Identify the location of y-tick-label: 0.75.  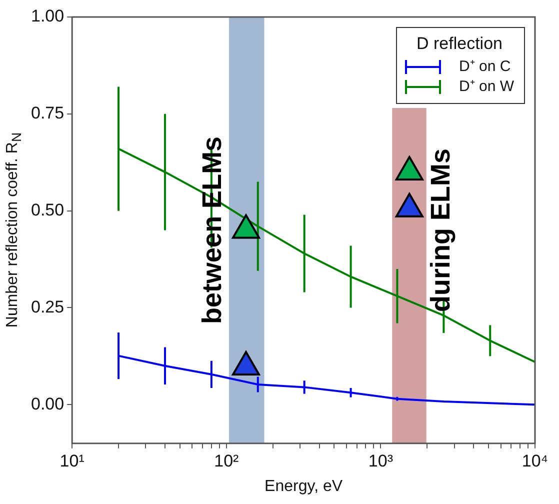
(47, 113).